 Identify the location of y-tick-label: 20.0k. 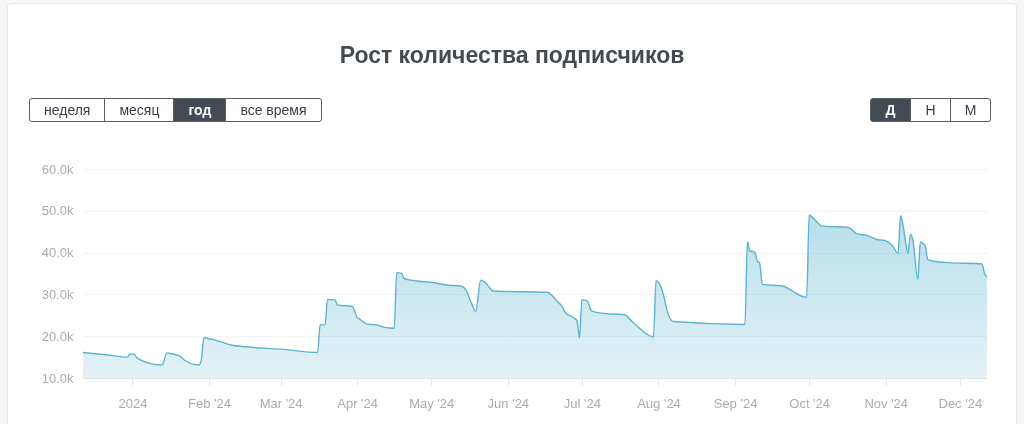
(57, 336).